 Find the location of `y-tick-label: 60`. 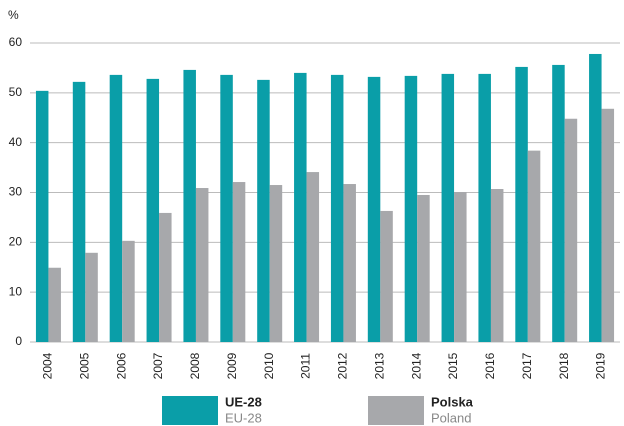

y-tick-label: 60 is located at coordinates (16, 42).